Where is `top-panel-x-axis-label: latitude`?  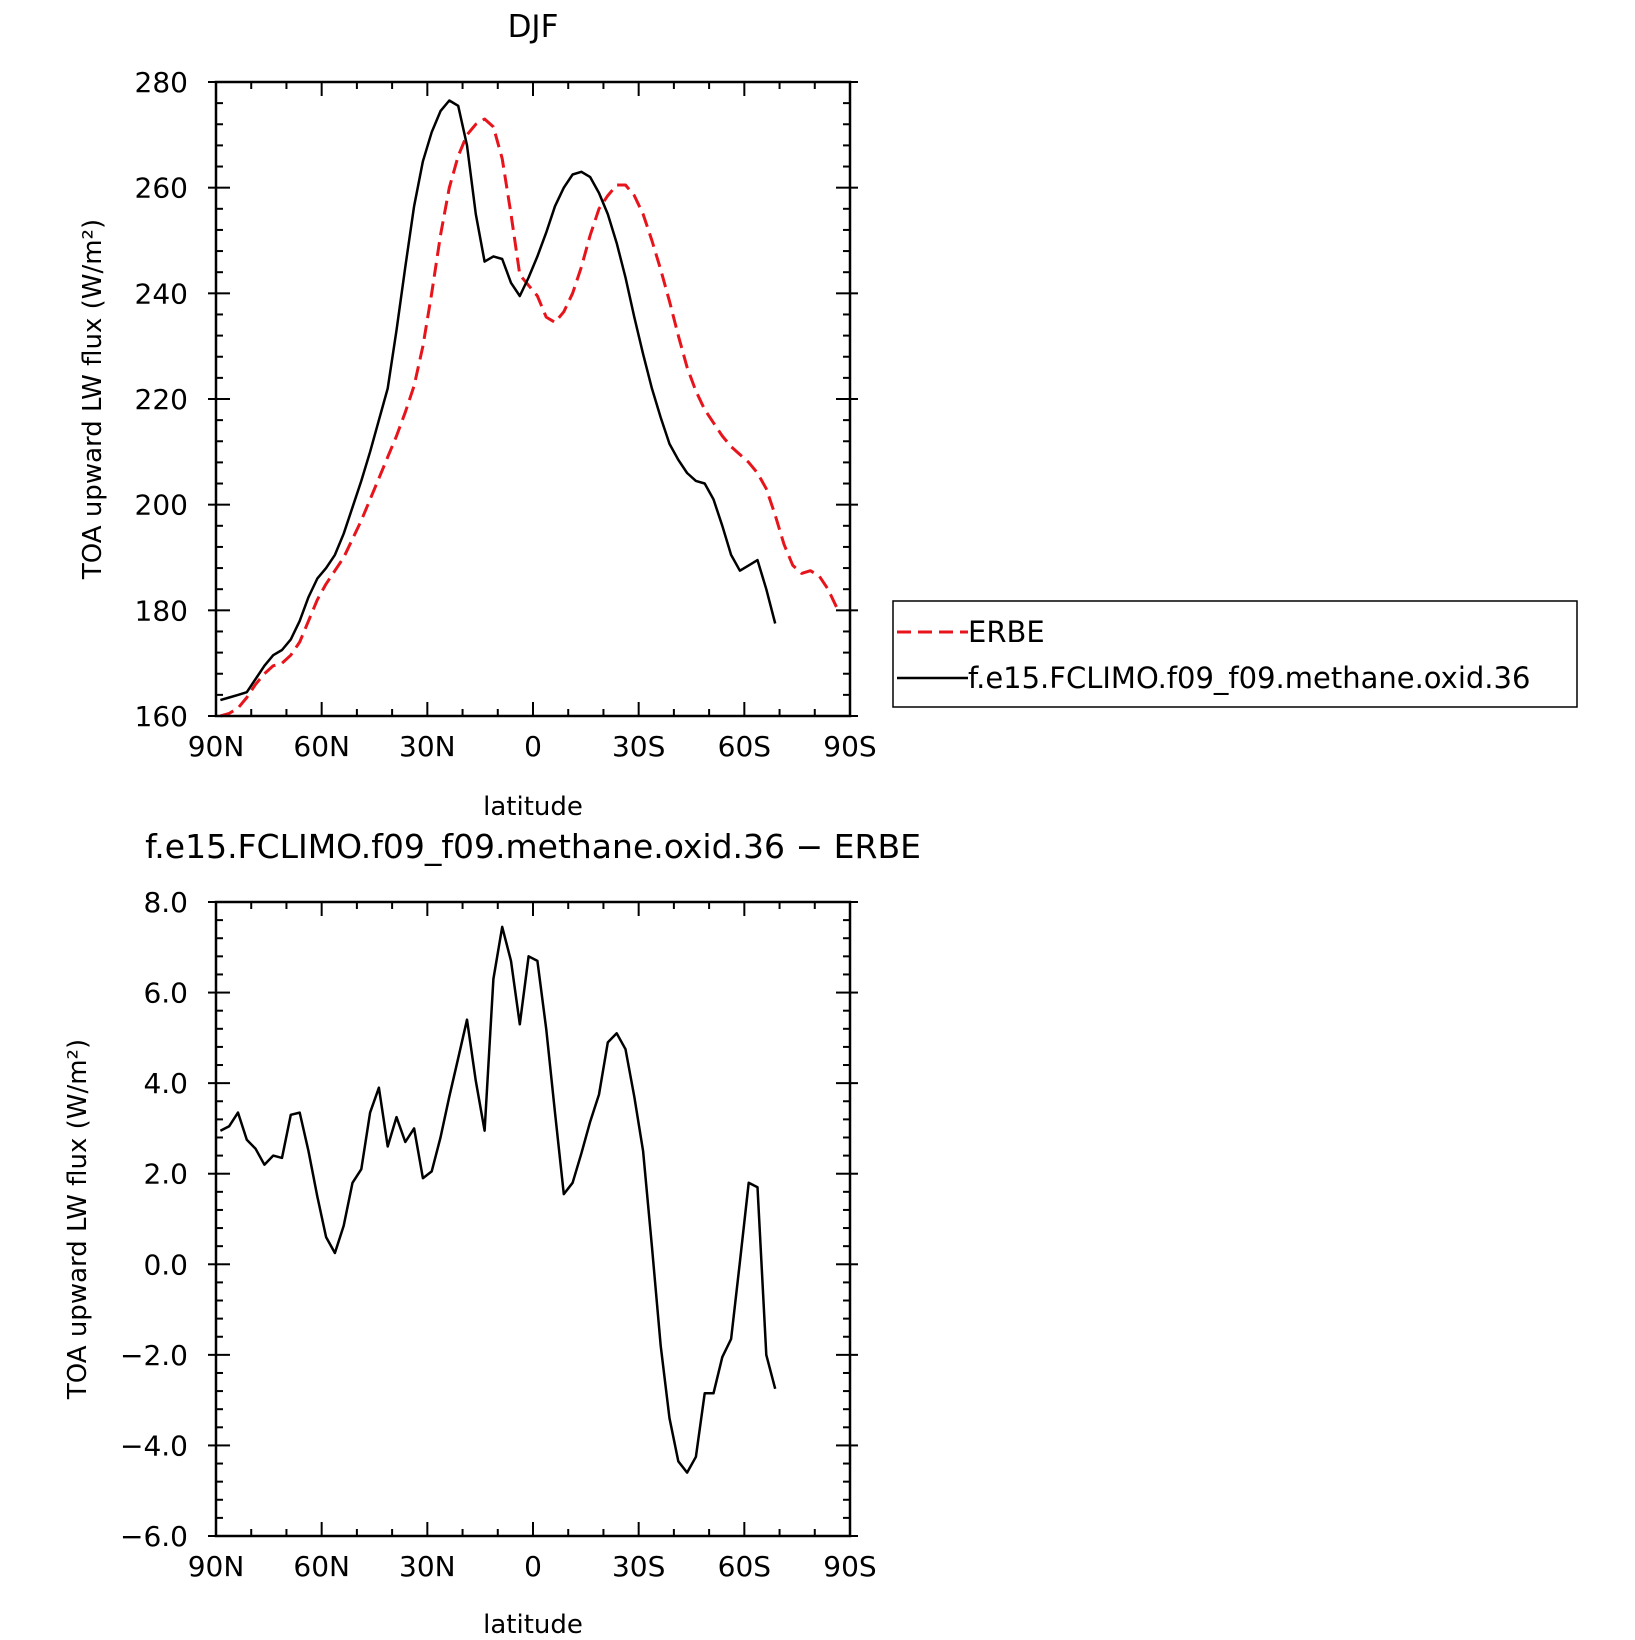
top-panel-x-axis-label: latitude is located at coordinates (533, 807).